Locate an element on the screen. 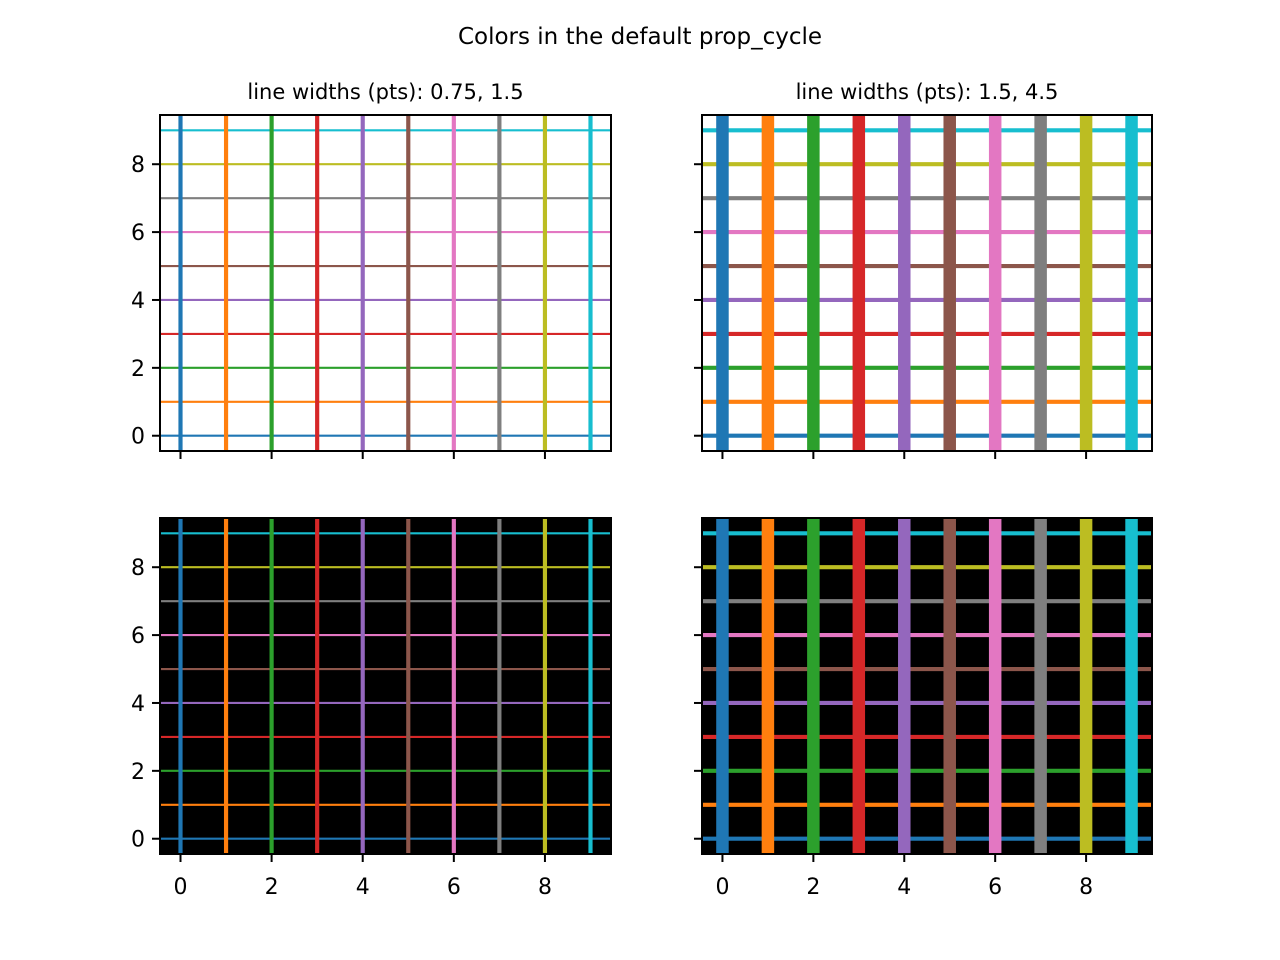 The width and height of the screenshot is (1280, 960). figure-suptitle: Colors in the default prop_cycle is located at coordinates (640, 37).